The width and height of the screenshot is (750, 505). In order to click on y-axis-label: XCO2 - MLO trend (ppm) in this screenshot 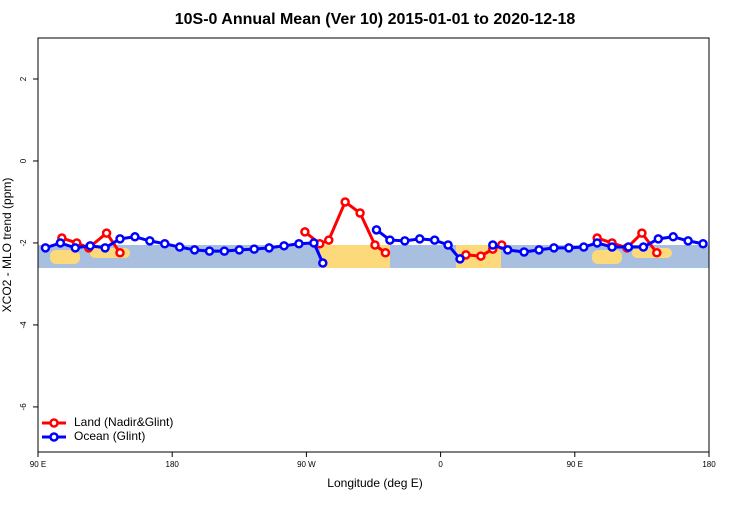, I will do `click(7, 245)`.